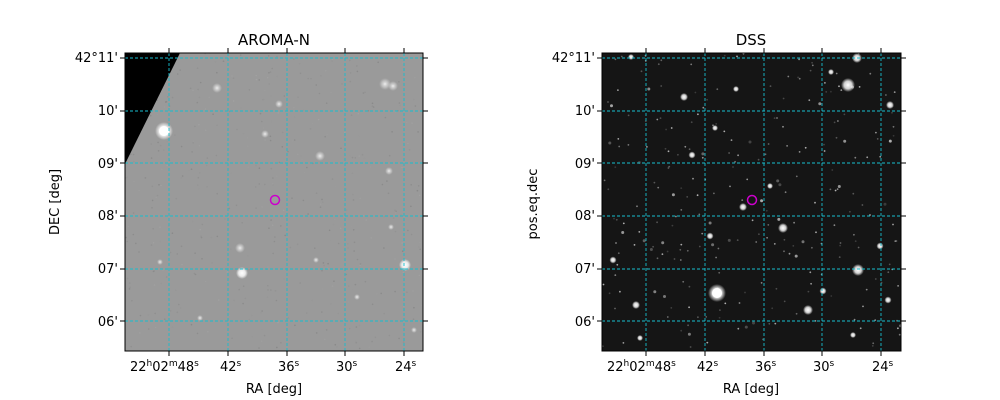  I want to click on dec-tick-label: 06', so click(108, 322).